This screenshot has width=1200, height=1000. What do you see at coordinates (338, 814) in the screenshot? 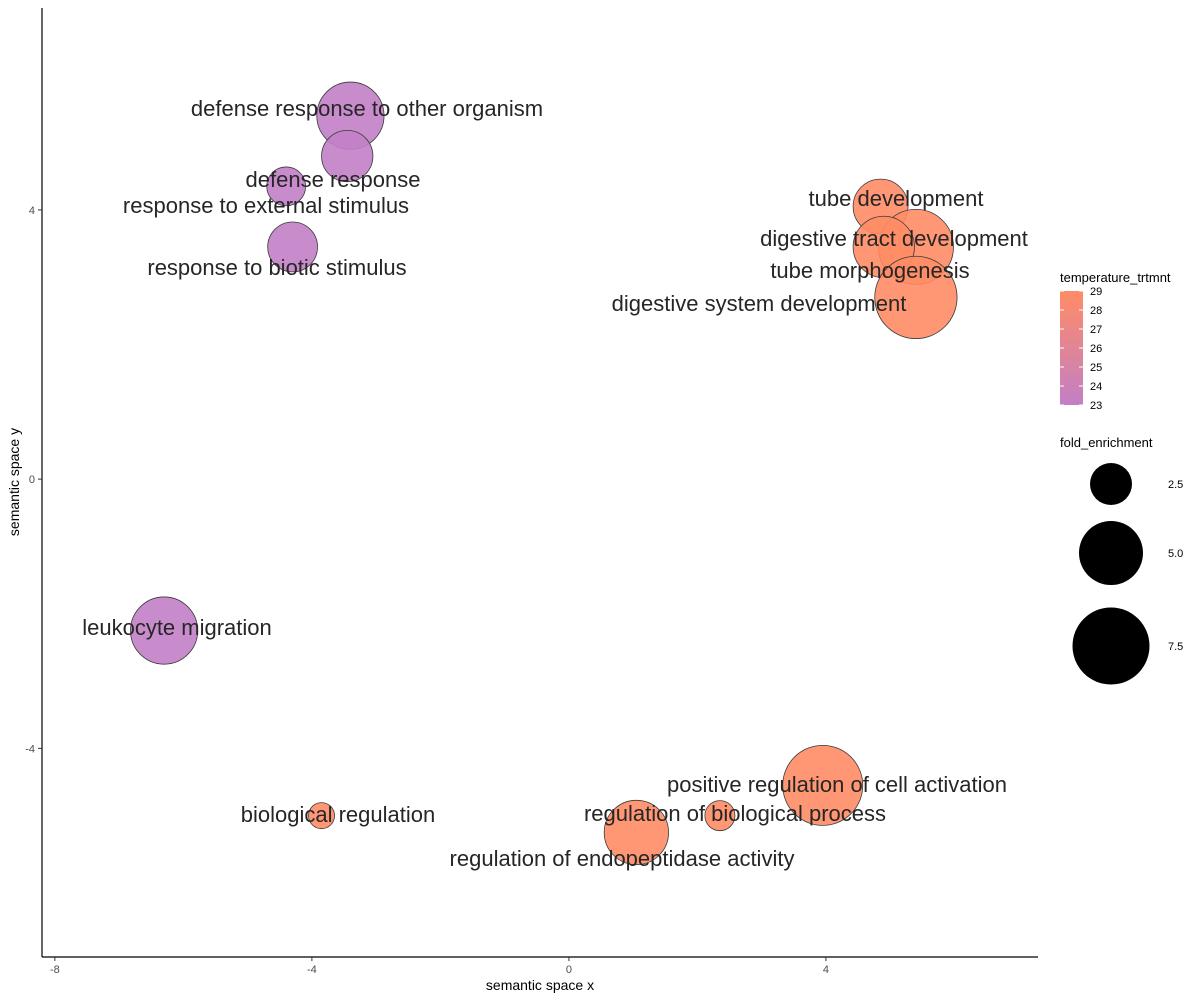
I see `point-label: biological regulation` at bounding box center [338, 814].